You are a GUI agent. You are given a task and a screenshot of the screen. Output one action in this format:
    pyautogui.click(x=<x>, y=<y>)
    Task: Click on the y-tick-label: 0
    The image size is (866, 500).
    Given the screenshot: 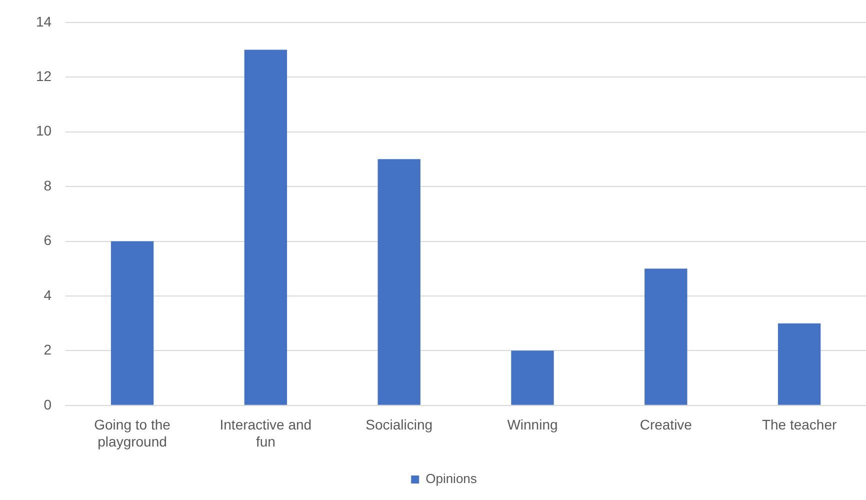 What is the action you would take?
    pyautogui.click(x=48, y=404)
    